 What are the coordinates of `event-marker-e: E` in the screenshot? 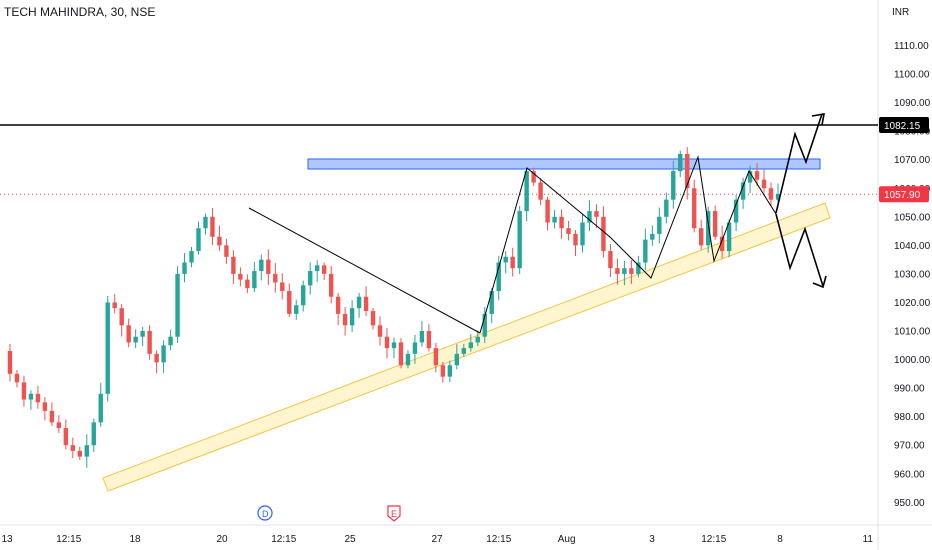 It's located at (394, 513).